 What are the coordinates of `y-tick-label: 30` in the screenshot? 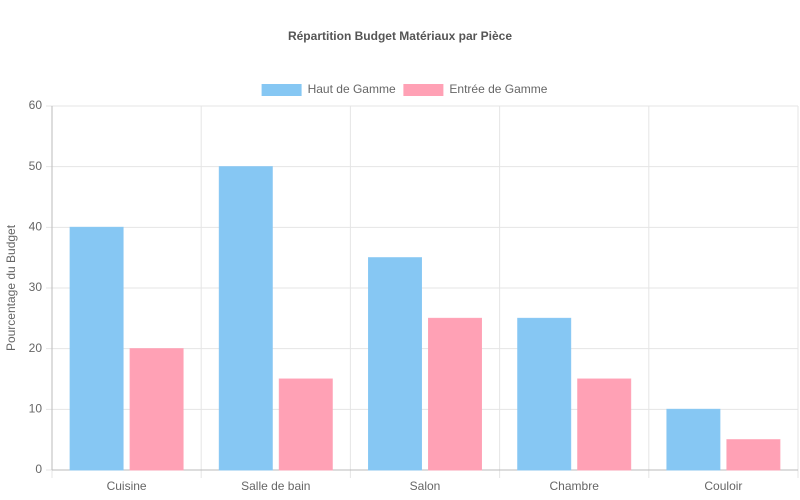 It's located at (36, 287).